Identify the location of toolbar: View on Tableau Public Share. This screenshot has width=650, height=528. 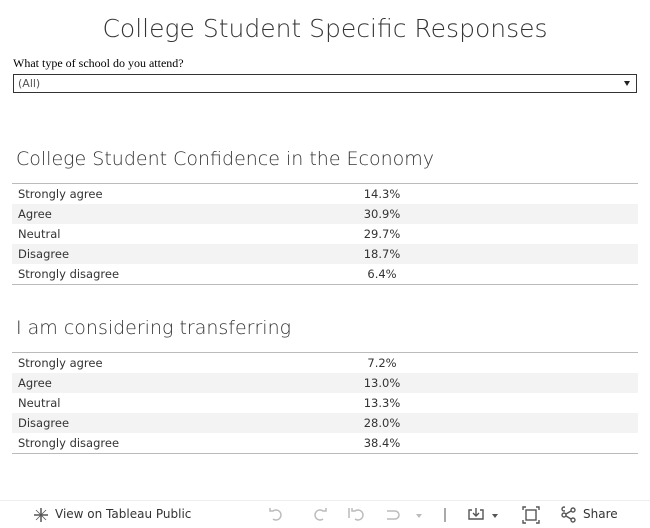
(325, 514).